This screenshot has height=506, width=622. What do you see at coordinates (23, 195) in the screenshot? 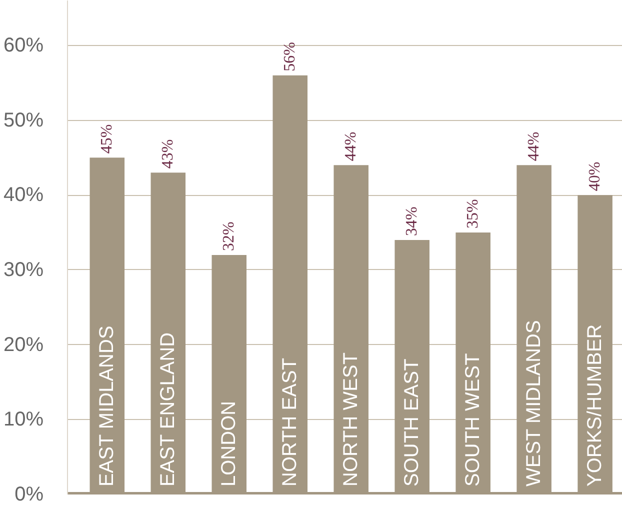
I see `y-tick-label: 40%` at bounding box center [23, 195].